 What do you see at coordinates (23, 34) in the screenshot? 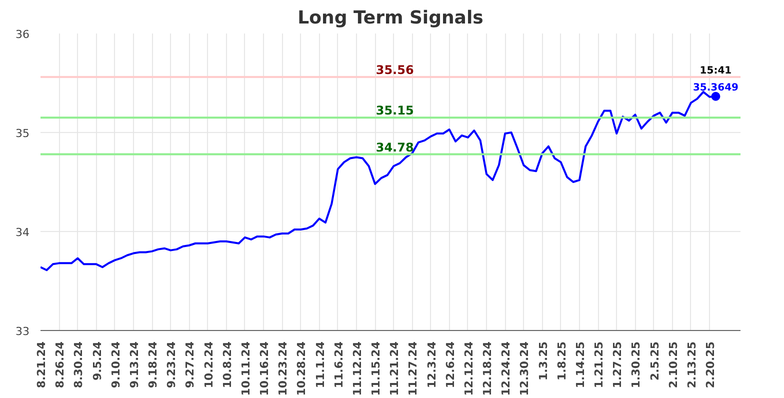
I see `y-tick-label: 36` at bounding box center [23, 34].